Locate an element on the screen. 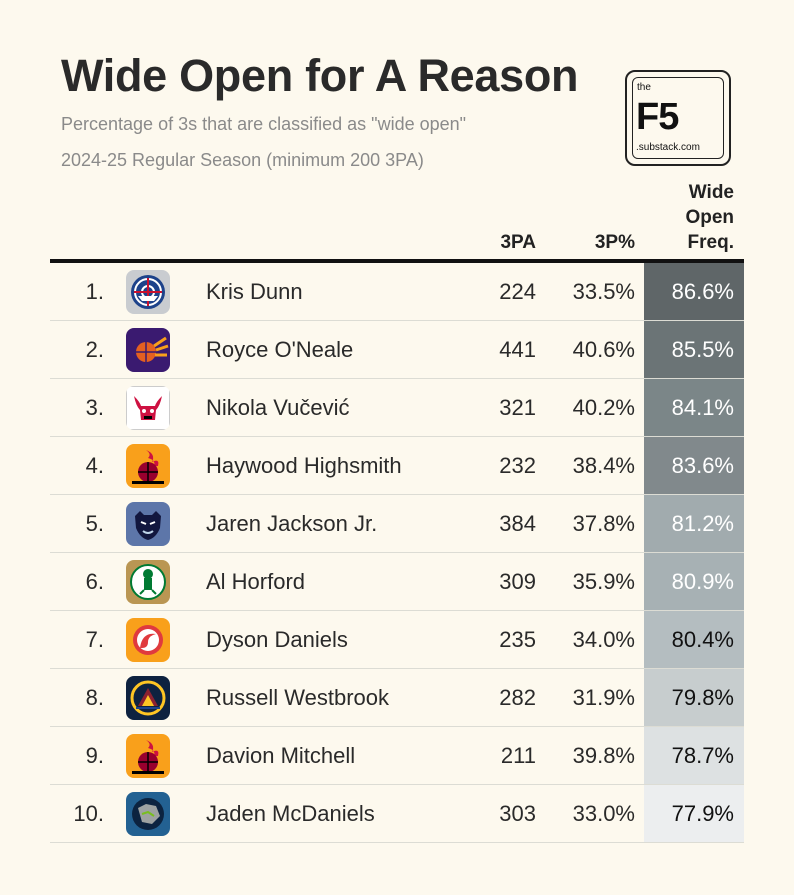  three-pa-value: 321 is located at coordinates (517, 407).